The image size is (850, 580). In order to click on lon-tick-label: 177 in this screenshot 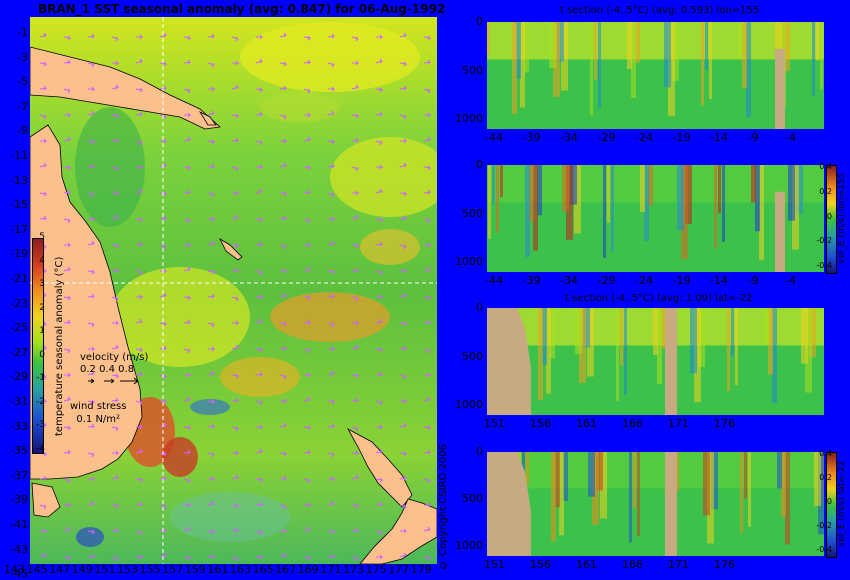, I will do `click(399, 569)`.